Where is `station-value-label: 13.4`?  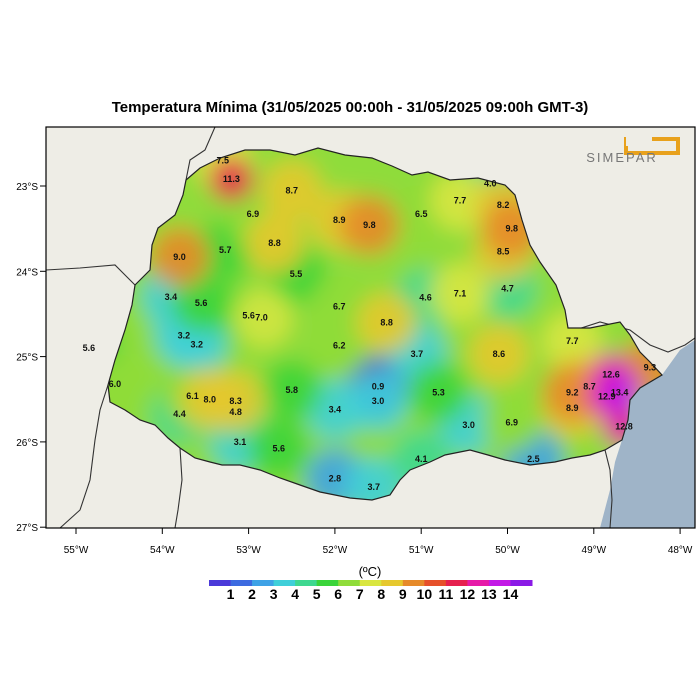 station-value-label: 13.4 is located at coordinates (620, 392).